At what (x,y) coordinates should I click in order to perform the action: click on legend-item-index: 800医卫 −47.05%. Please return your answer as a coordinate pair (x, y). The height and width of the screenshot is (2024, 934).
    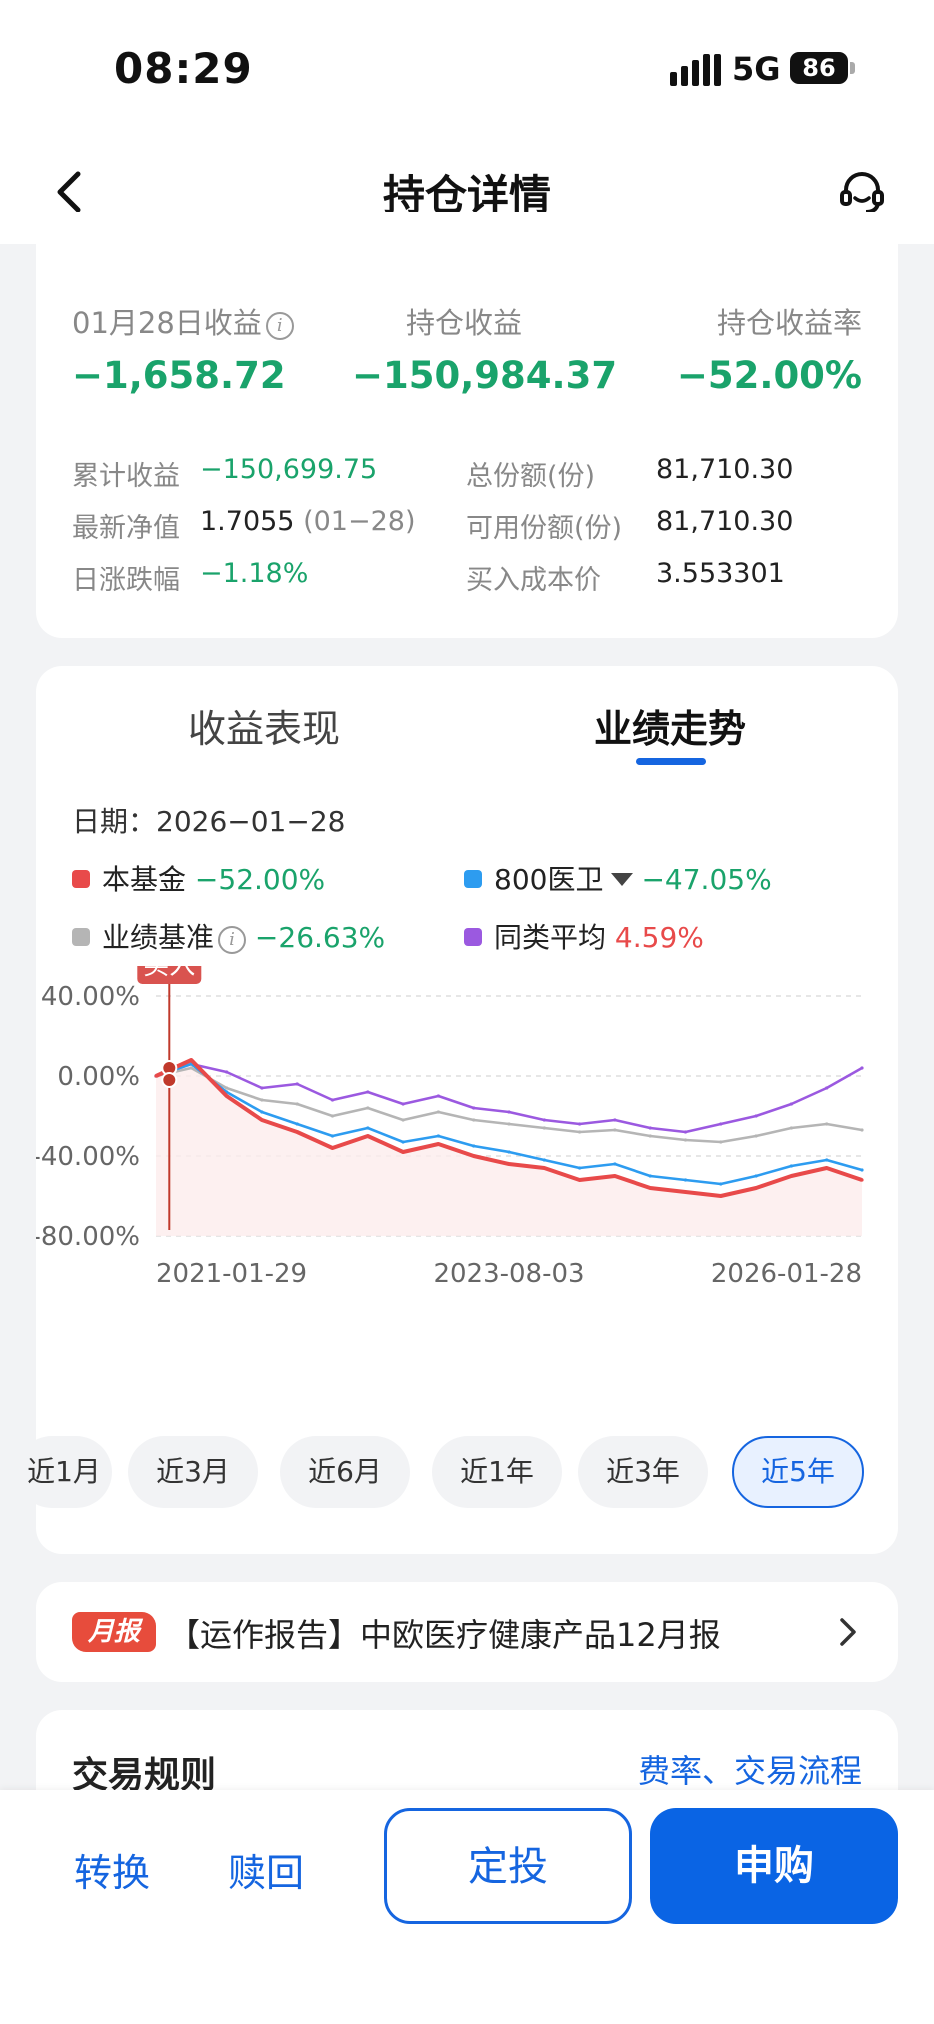
    Looking at the image, I should click on (618, 878).